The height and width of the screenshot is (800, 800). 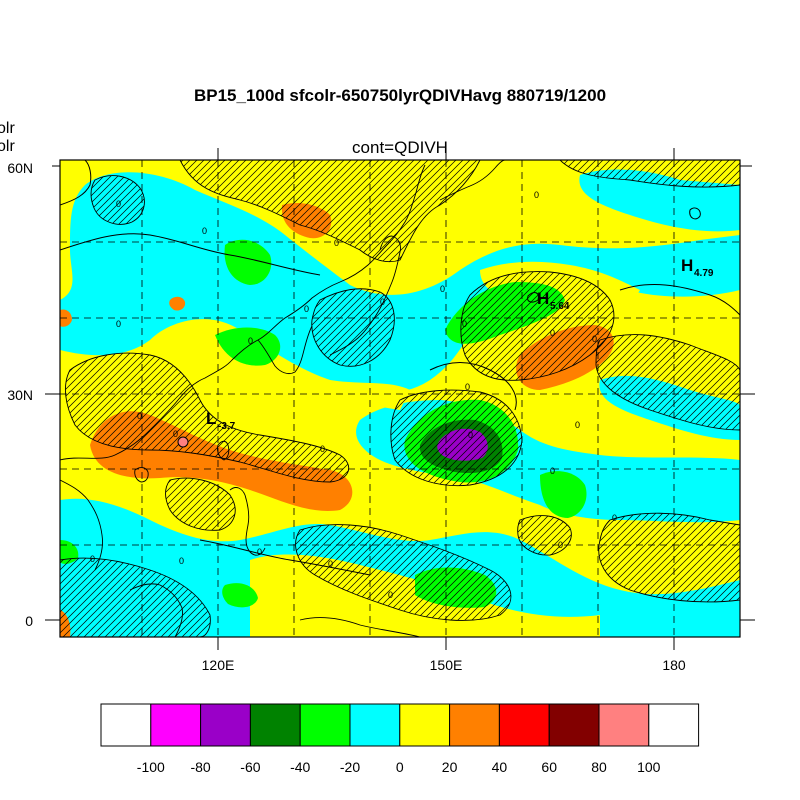 I want to click on color-bar-label: -80, so click(x=200, y=767).